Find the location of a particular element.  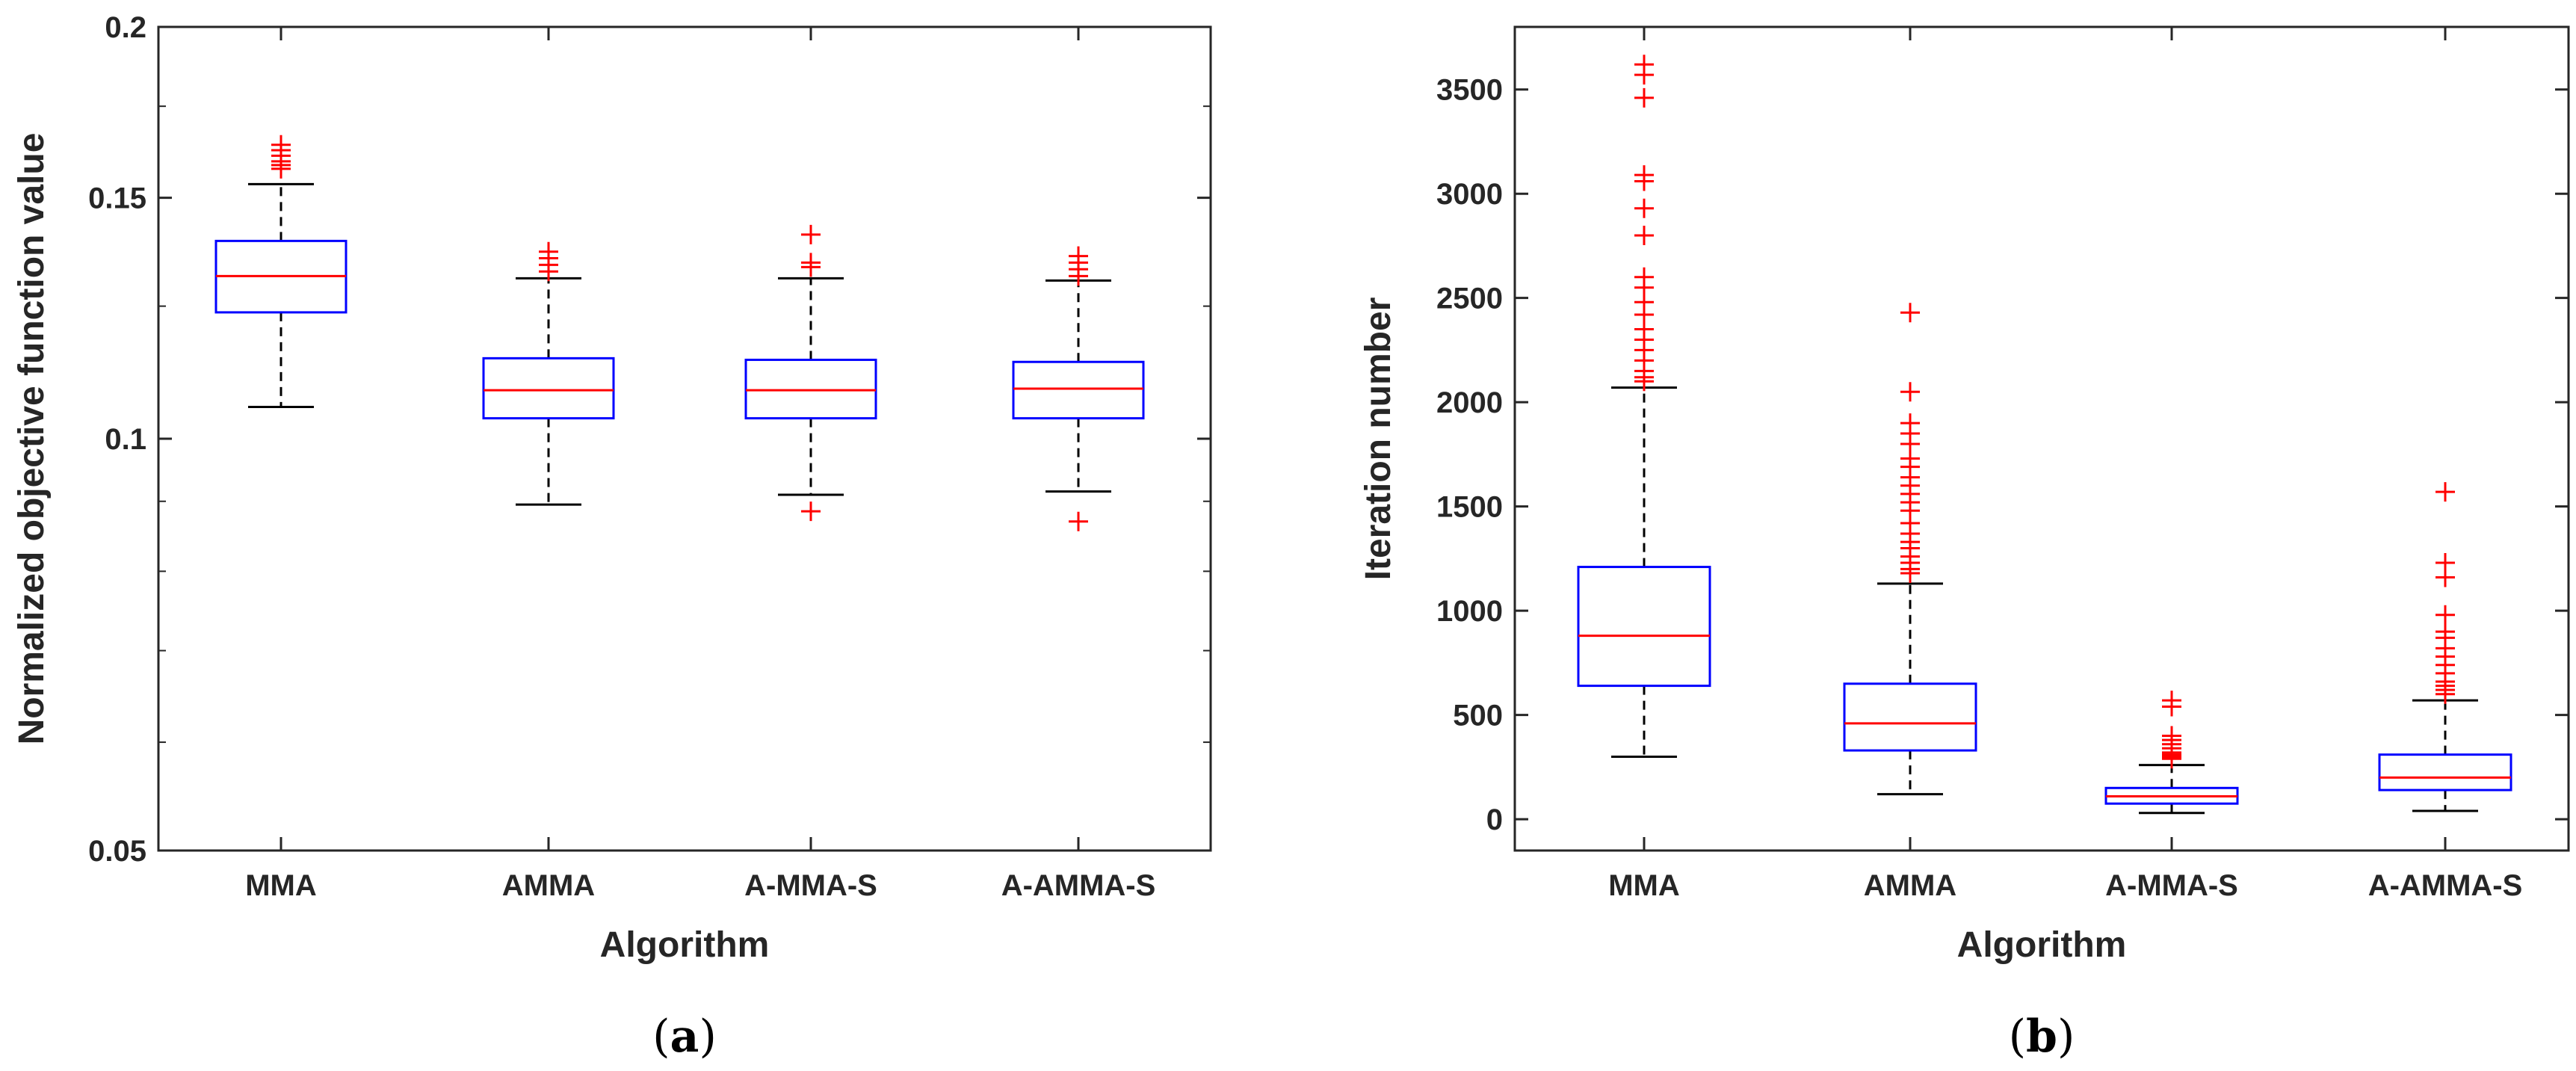

panel-b-y-tick-label: 3500 is located at coordinates (1469, 90).